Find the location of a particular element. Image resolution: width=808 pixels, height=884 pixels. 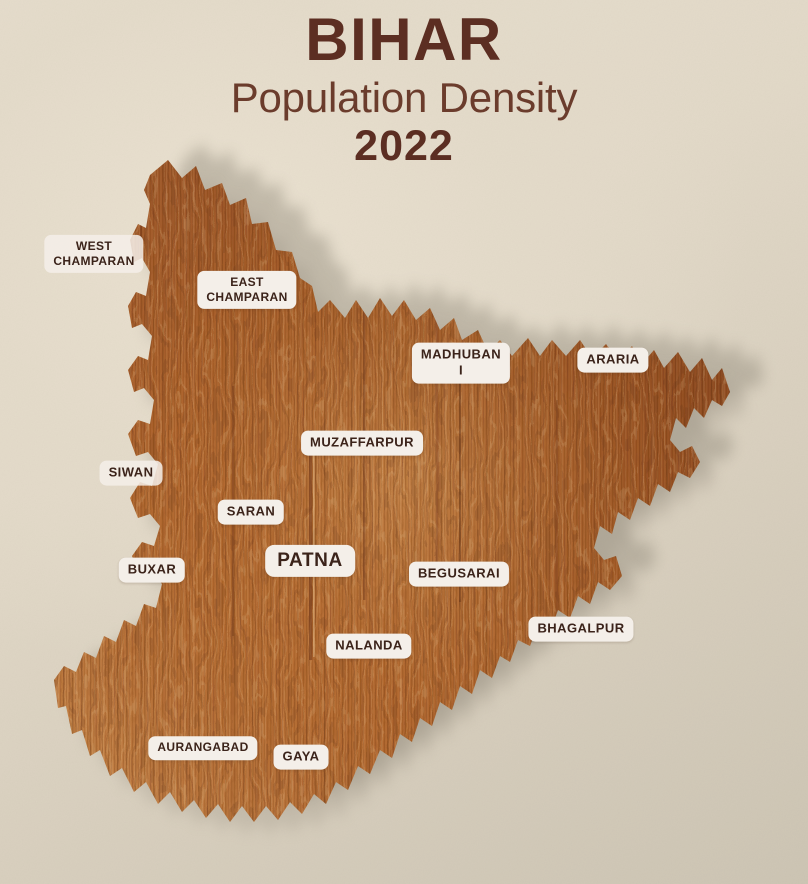

district-label-west-champaran: WEST CHAMPARAN is located at coordinates (94, 254).